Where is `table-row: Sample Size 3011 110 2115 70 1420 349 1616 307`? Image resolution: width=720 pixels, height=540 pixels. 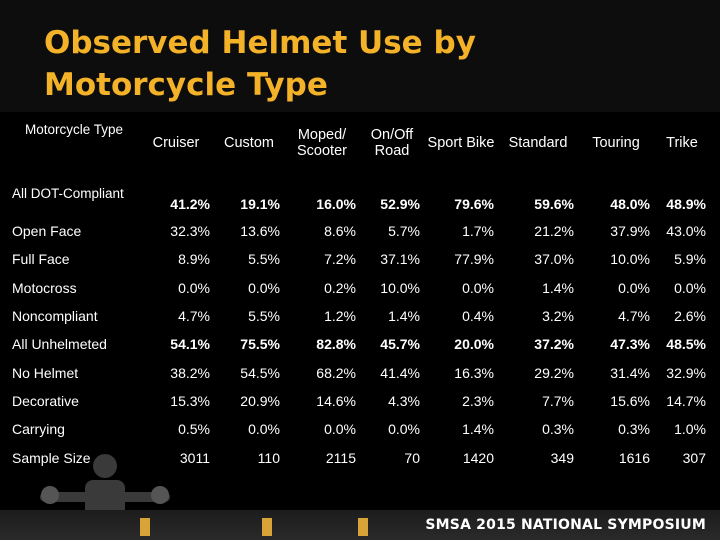 table-row: Sample Size 3011 110 2115 70 1420 349 1616 307 is located at coordinates (360, 457).